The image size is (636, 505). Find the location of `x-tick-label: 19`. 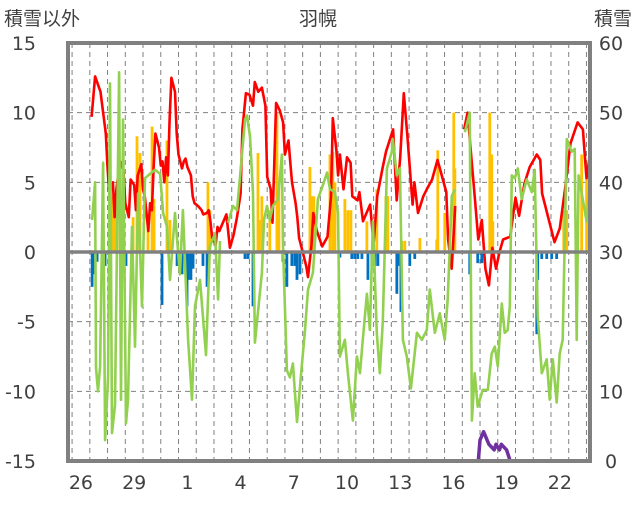

x-tick-label: 19 is located at coordinates (507, 483).